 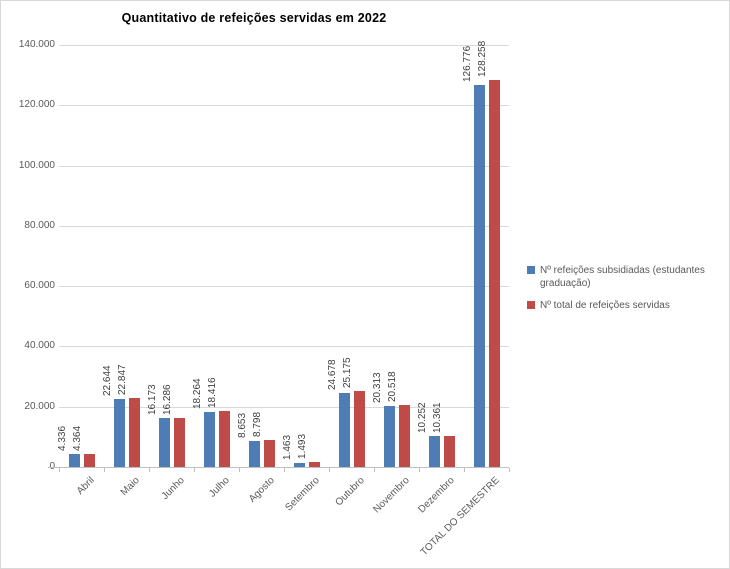 What do you see at coordinates (212, 392) in the screenshot?
I see `data-label: 18.416` at bounding box center [212, 392].